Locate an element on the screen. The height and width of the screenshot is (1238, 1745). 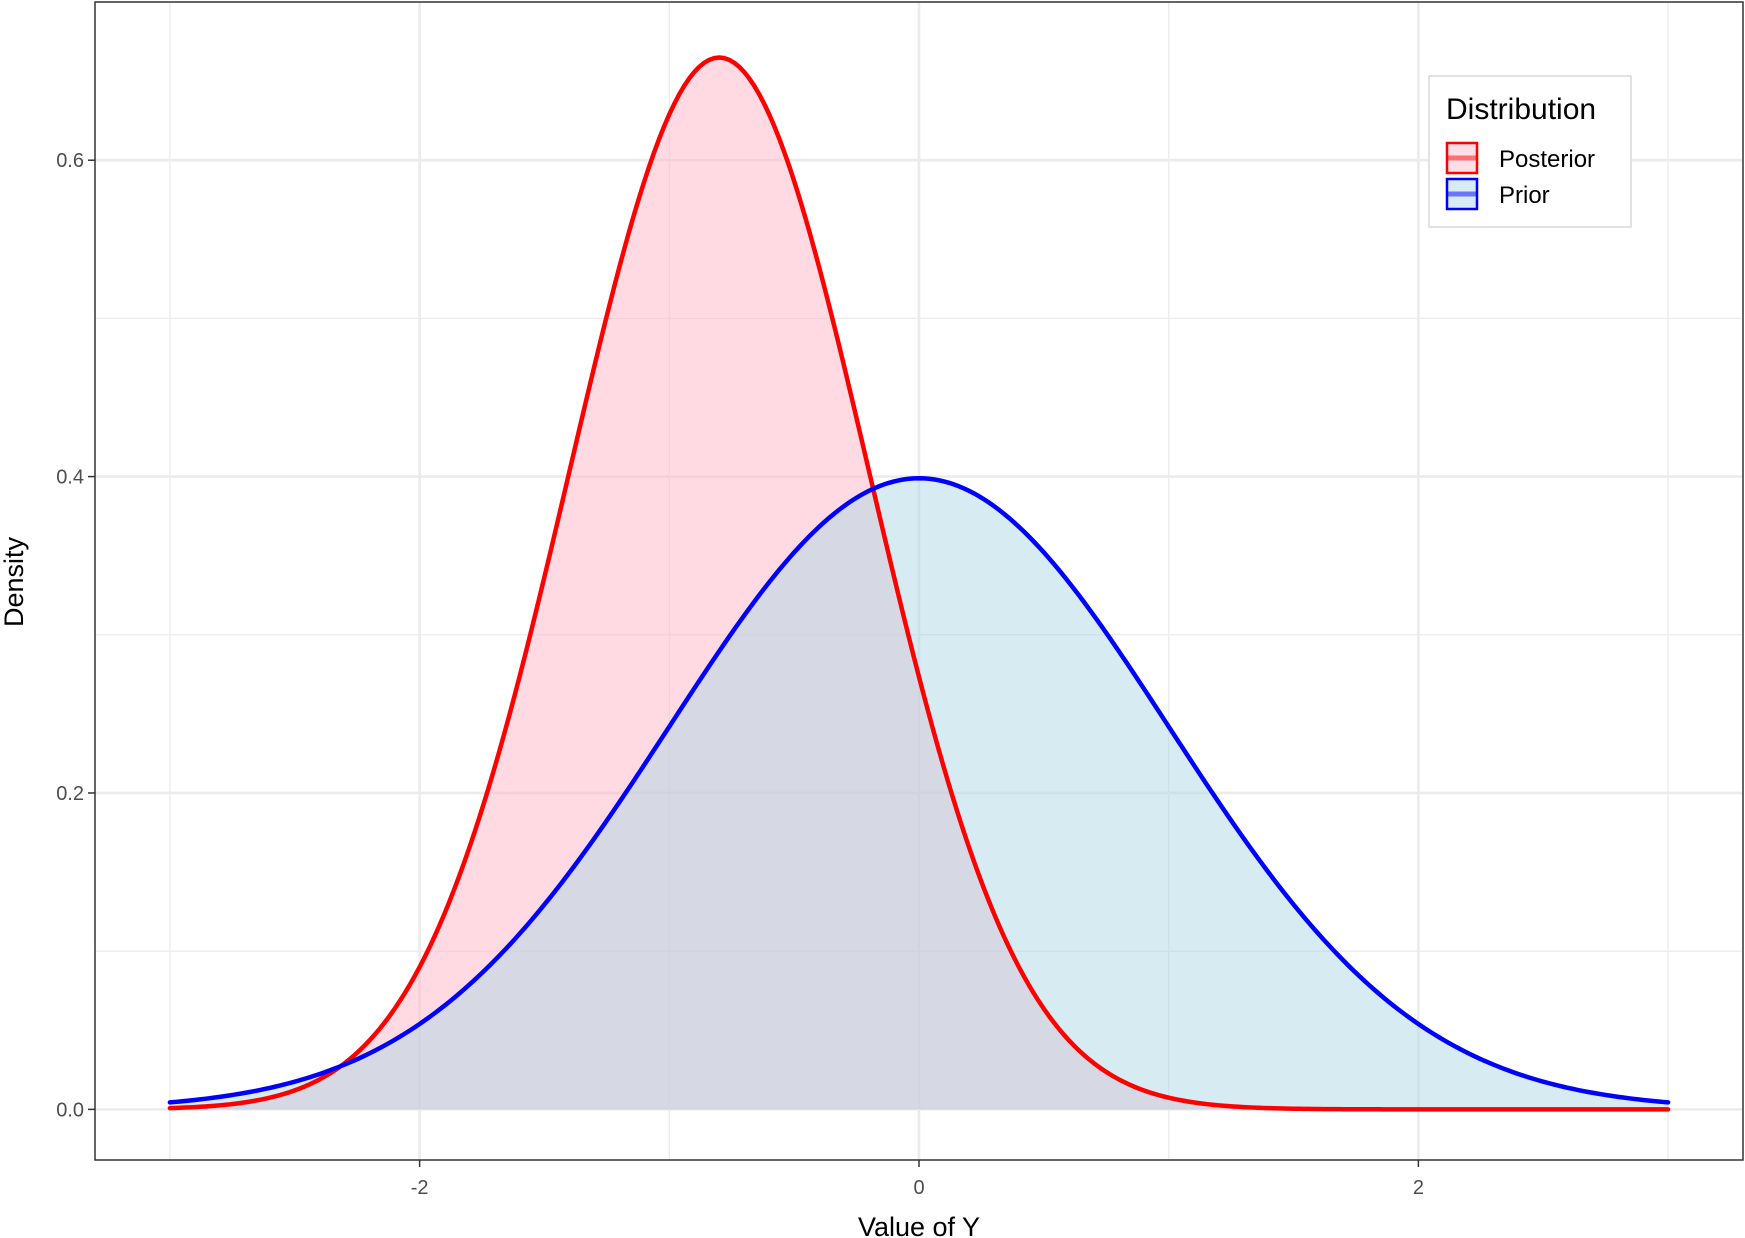
x-axis: -2 0 2 is located at coordinates (917, 1179).